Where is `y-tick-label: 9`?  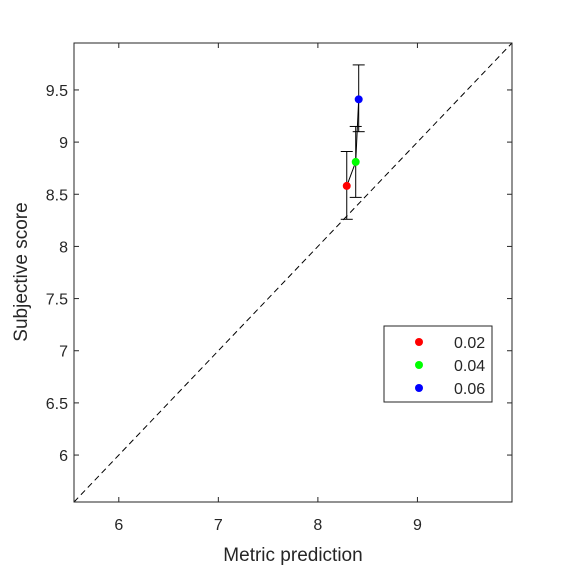 y-tick-label: 9 is located at coordinates (63, 143).